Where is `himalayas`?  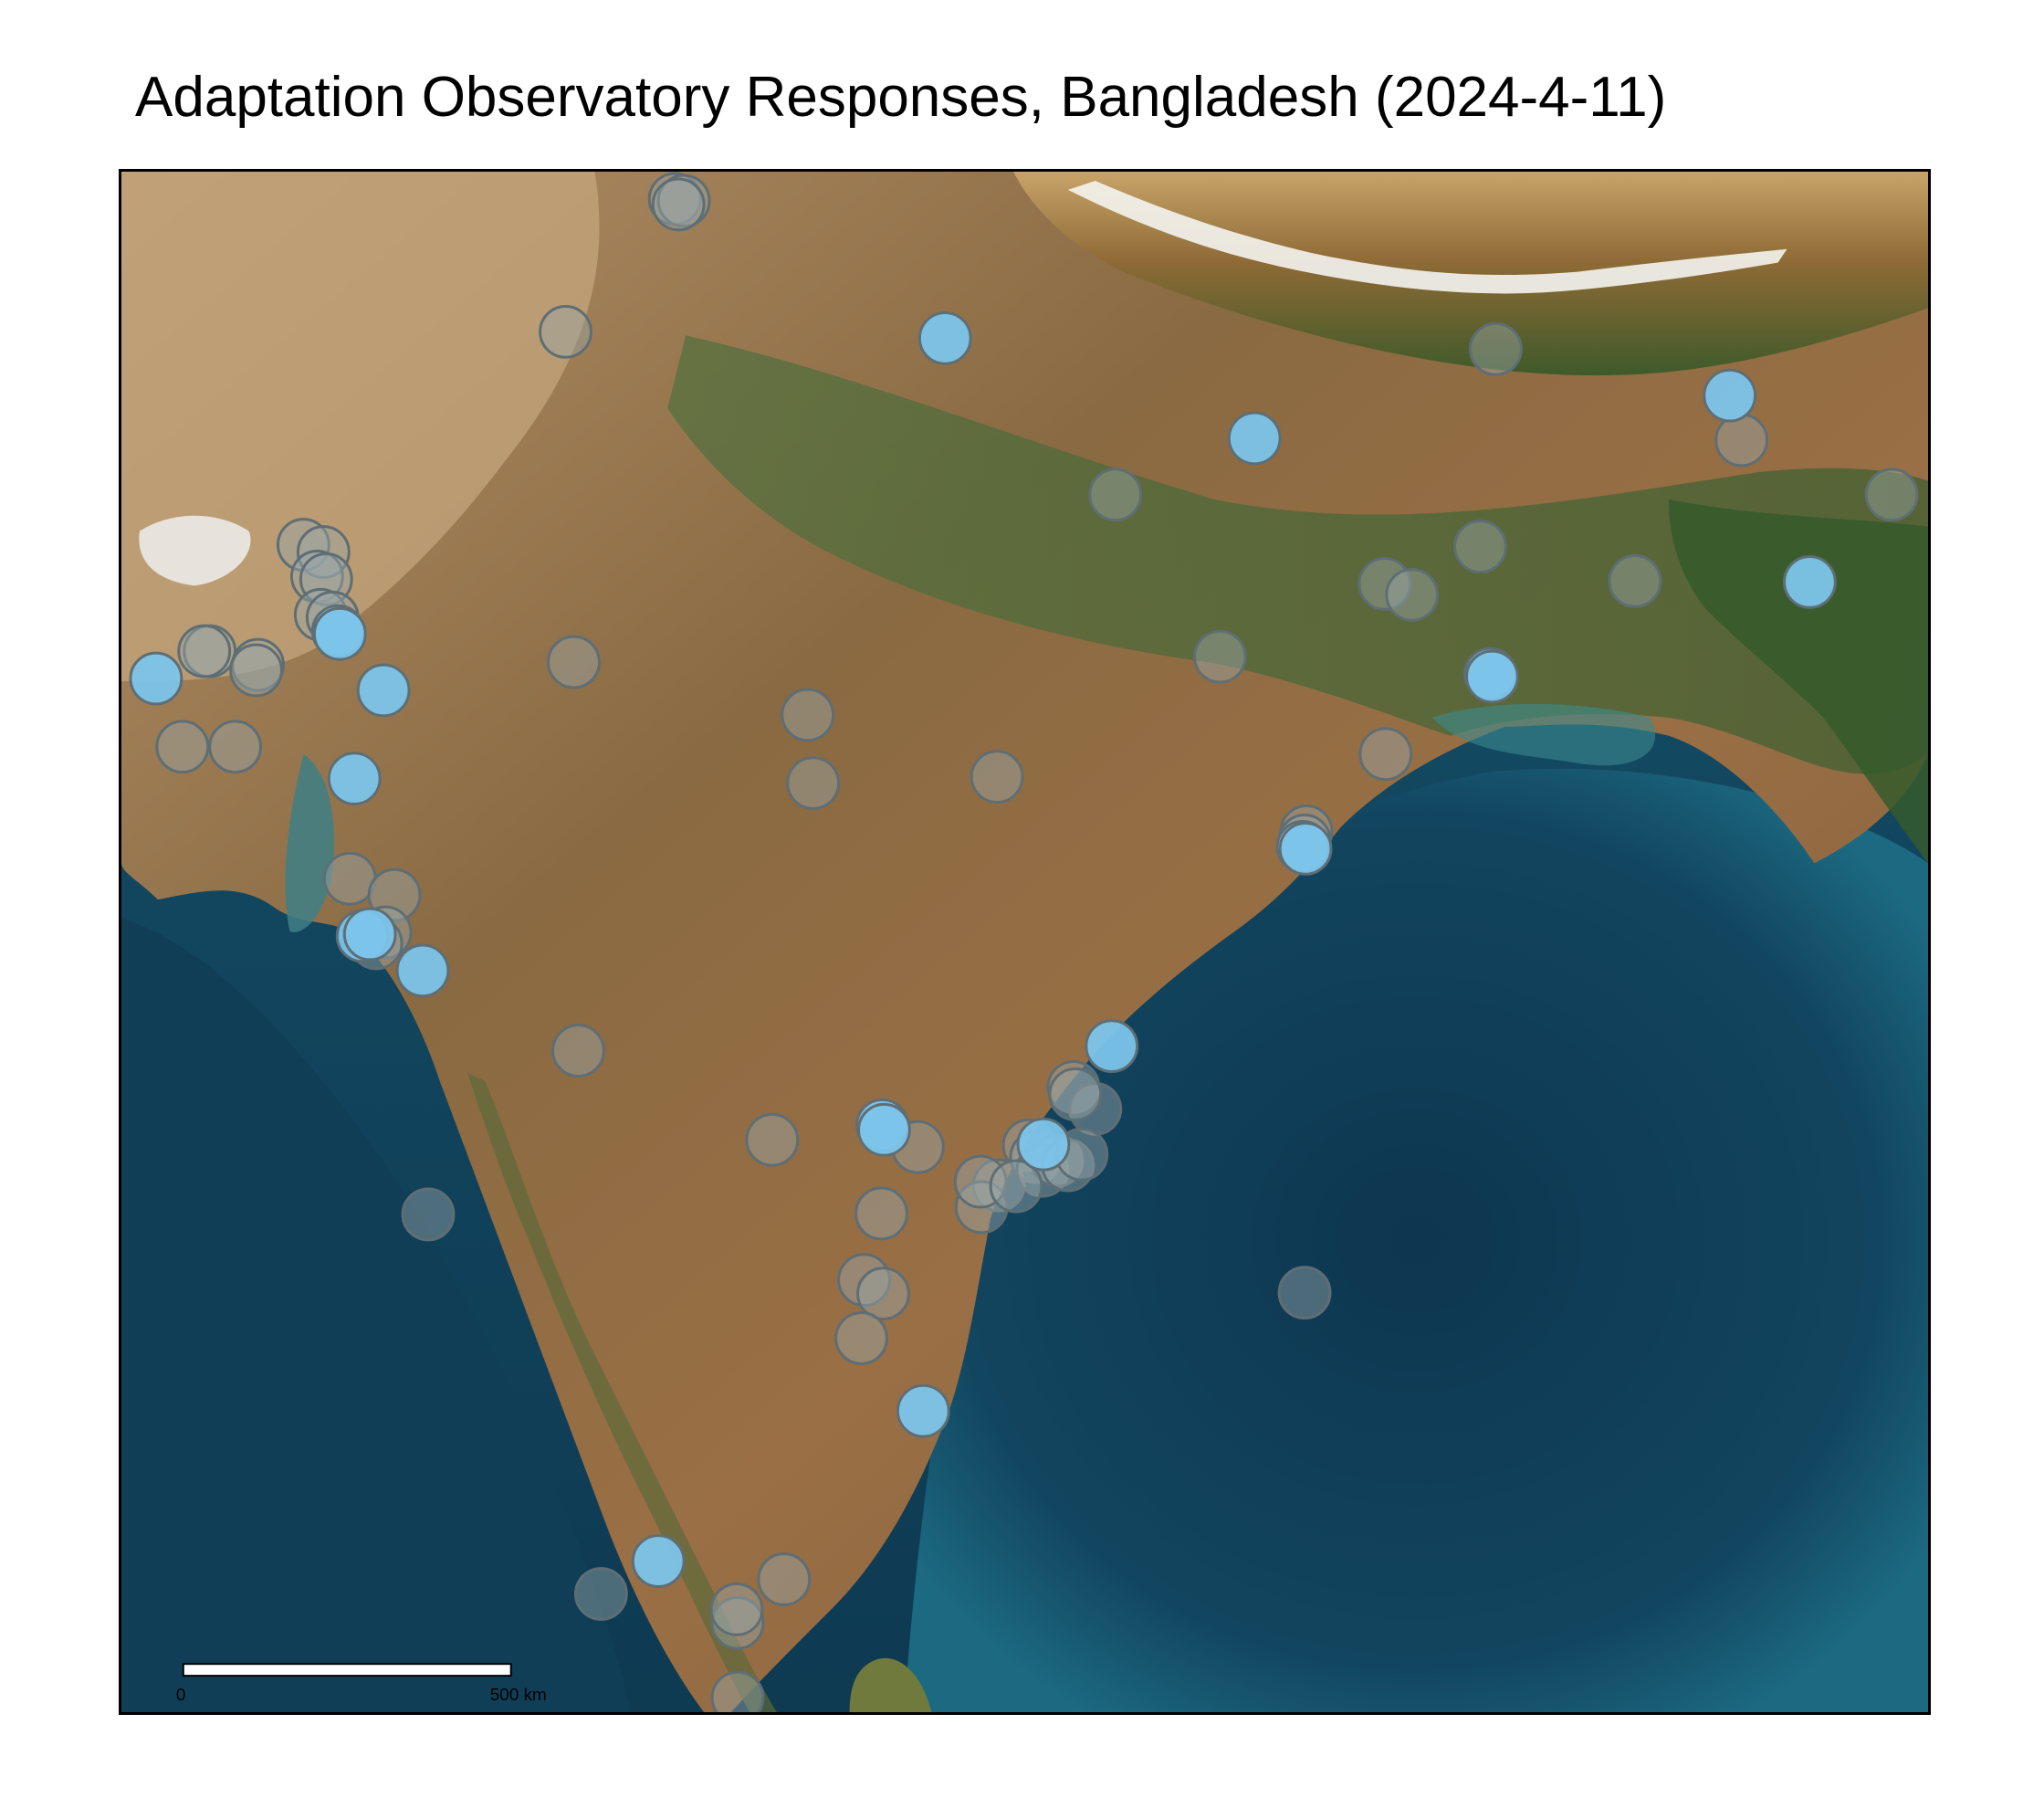 himalayas is located at coordinates (1470, 274).